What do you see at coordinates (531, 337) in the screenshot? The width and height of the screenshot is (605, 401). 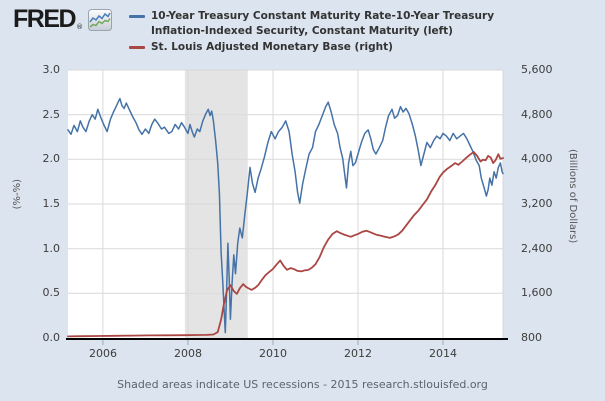 I see `right-axis-tick-label: 800` at bounding box center [531, 337].